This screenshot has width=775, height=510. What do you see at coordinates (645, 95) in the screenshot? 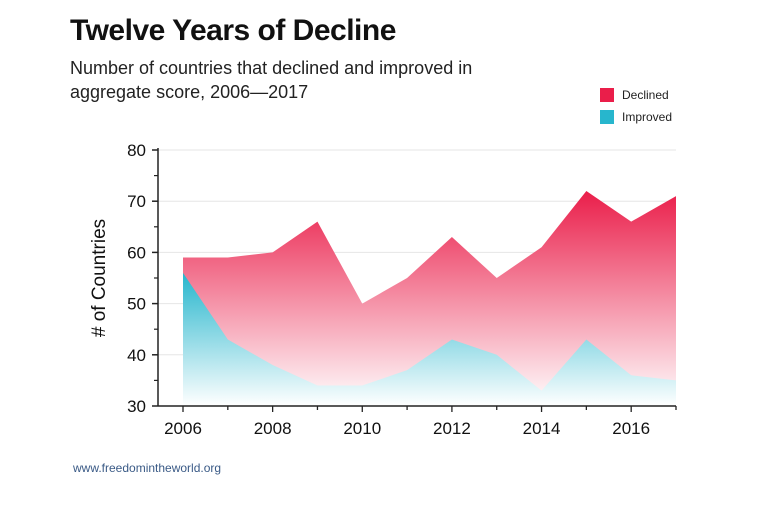
I see `legend-label-declined: Declined` at bounding box center [645, 95].